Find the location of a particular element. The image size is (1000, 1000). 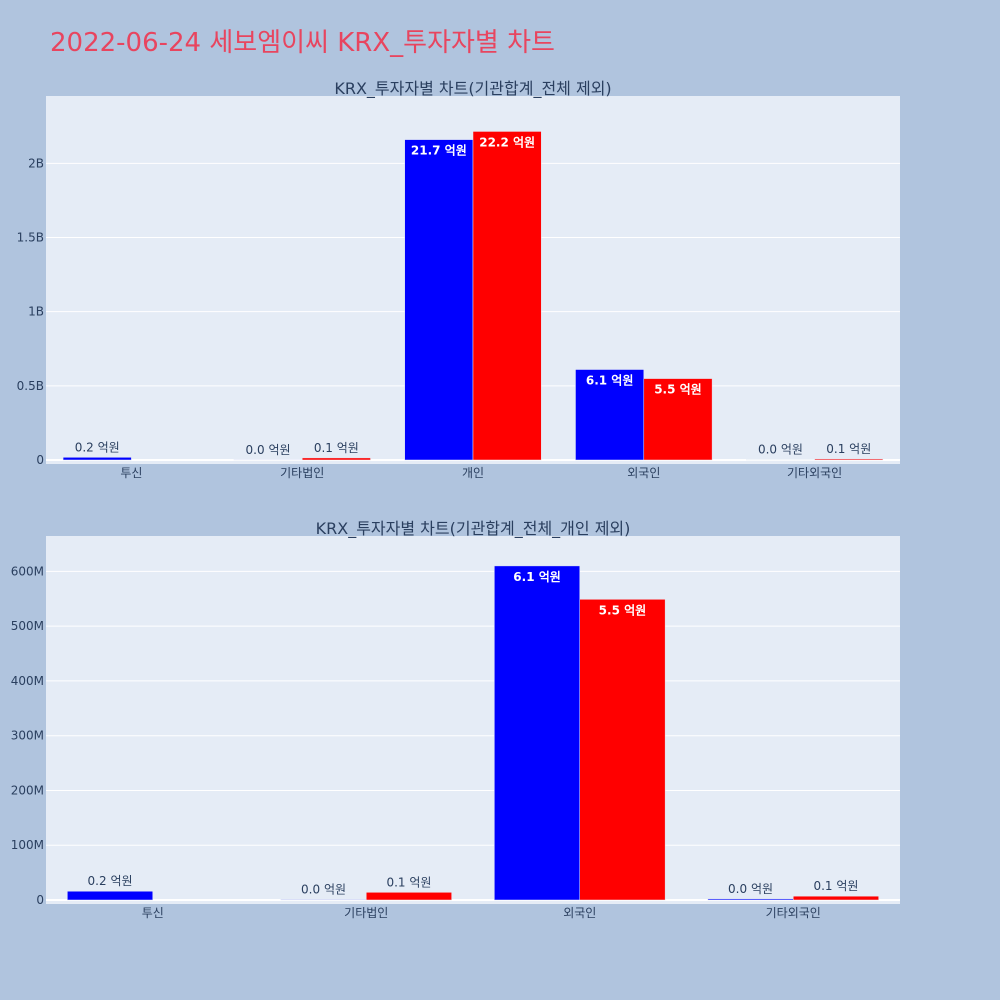

data-label: 22.2 억원 is located at coordinates (507, 142).